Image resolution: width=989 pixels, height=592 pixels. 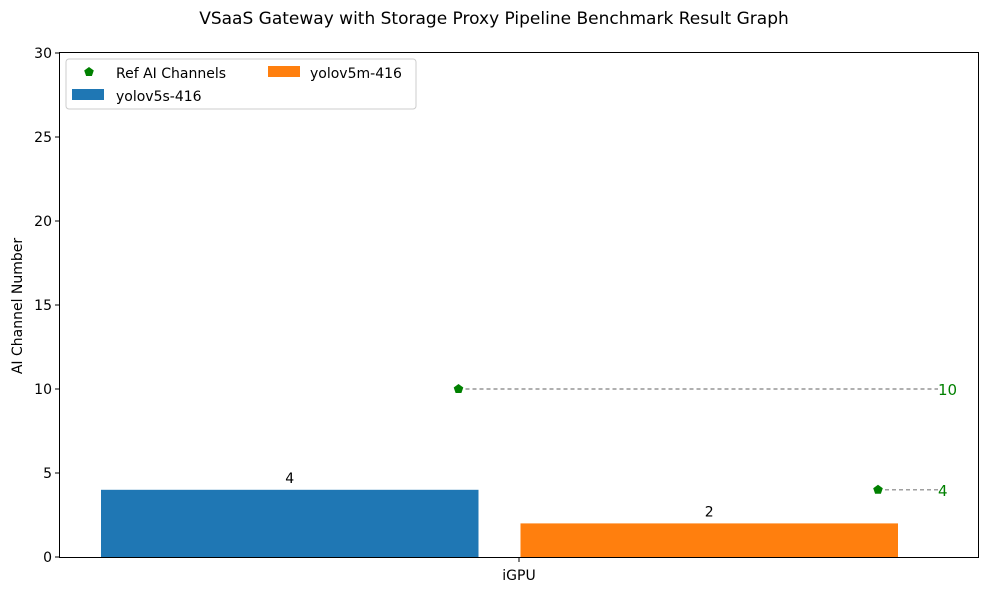 I want to click on y-tick-label: 10, so click(x=43, y=390).